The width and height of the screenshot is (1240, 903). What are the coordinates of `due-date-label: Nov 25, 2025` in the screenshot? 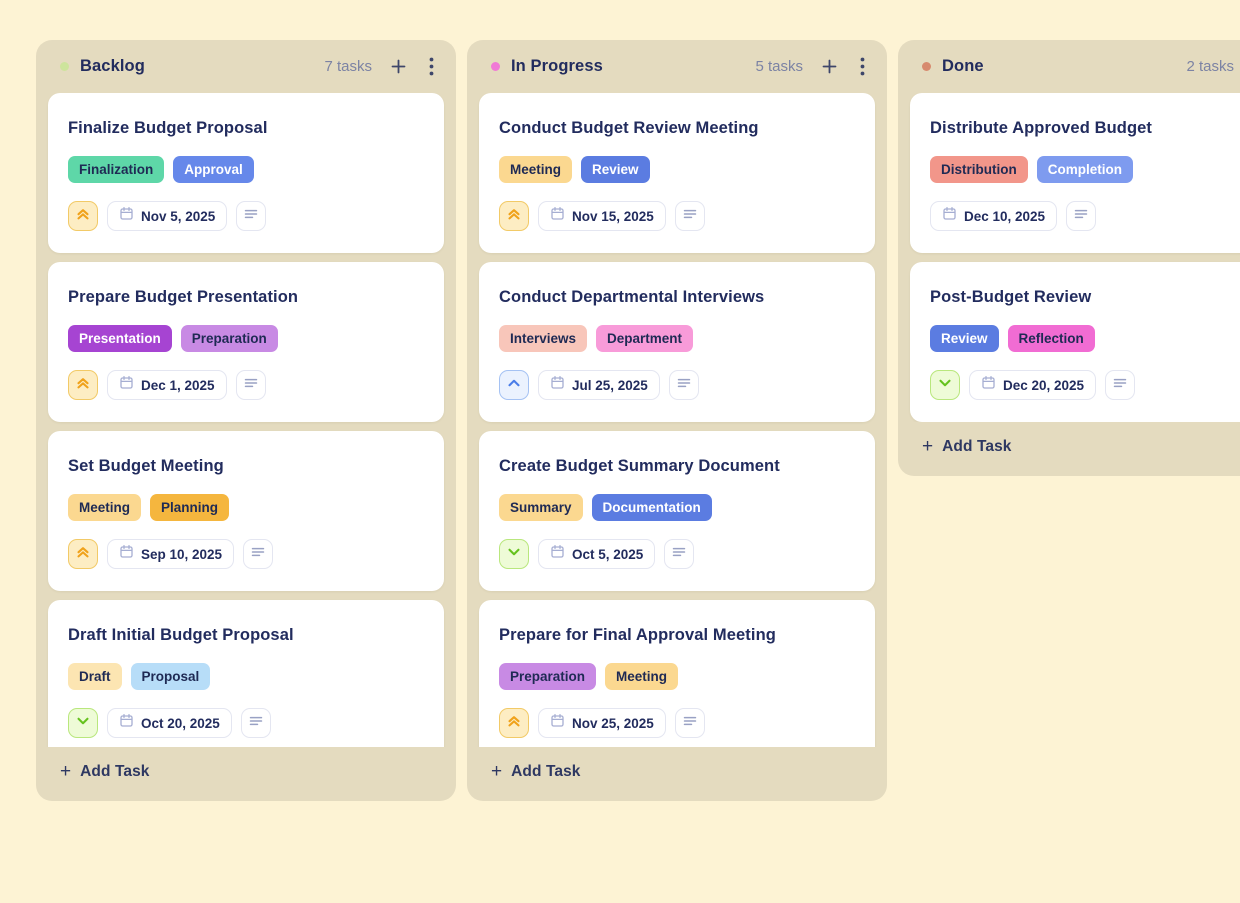 It's located at (613, 723).